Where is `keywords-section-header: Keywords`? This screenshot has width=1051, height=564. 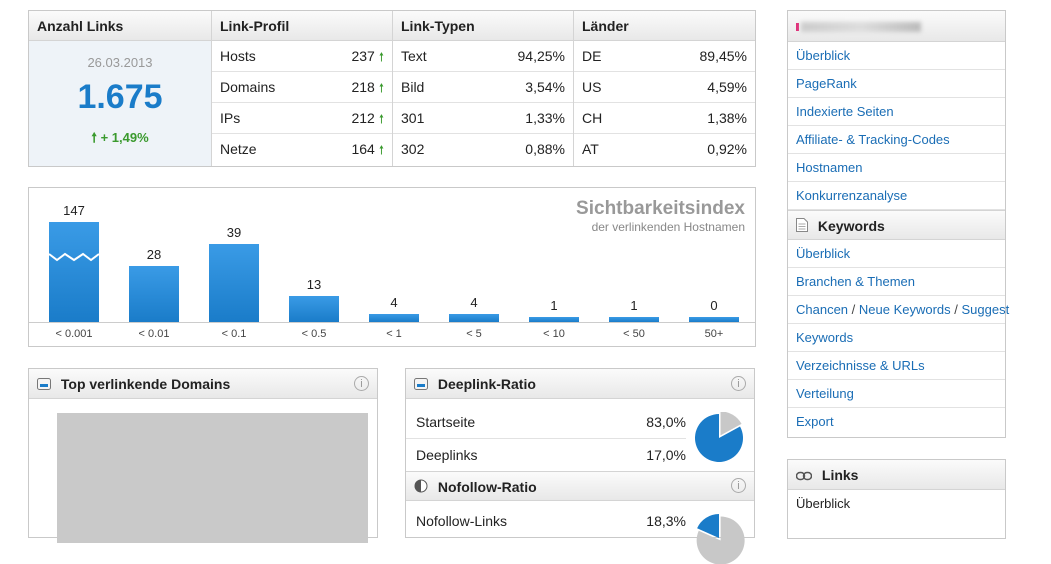
keywords-section-header: Keywords is located at coordinates (896, 225).